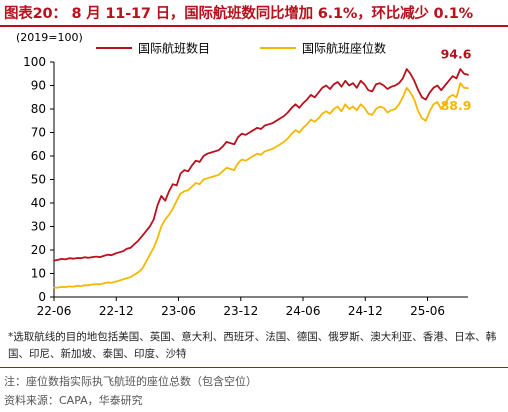  I want to click on y-tick-label: 0, so click(42, 297).